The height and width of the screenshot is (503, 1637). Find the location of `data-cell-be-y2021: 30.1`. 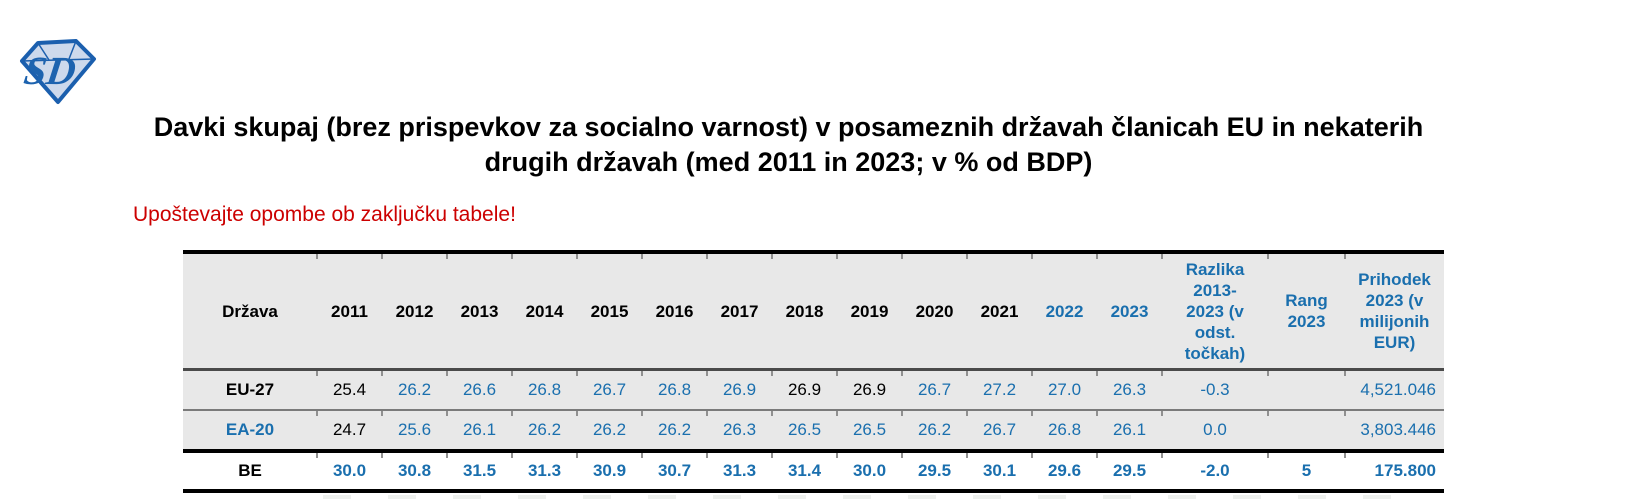

data-cell-be-y2021: 30.1 is located at coordinates (999, 471).